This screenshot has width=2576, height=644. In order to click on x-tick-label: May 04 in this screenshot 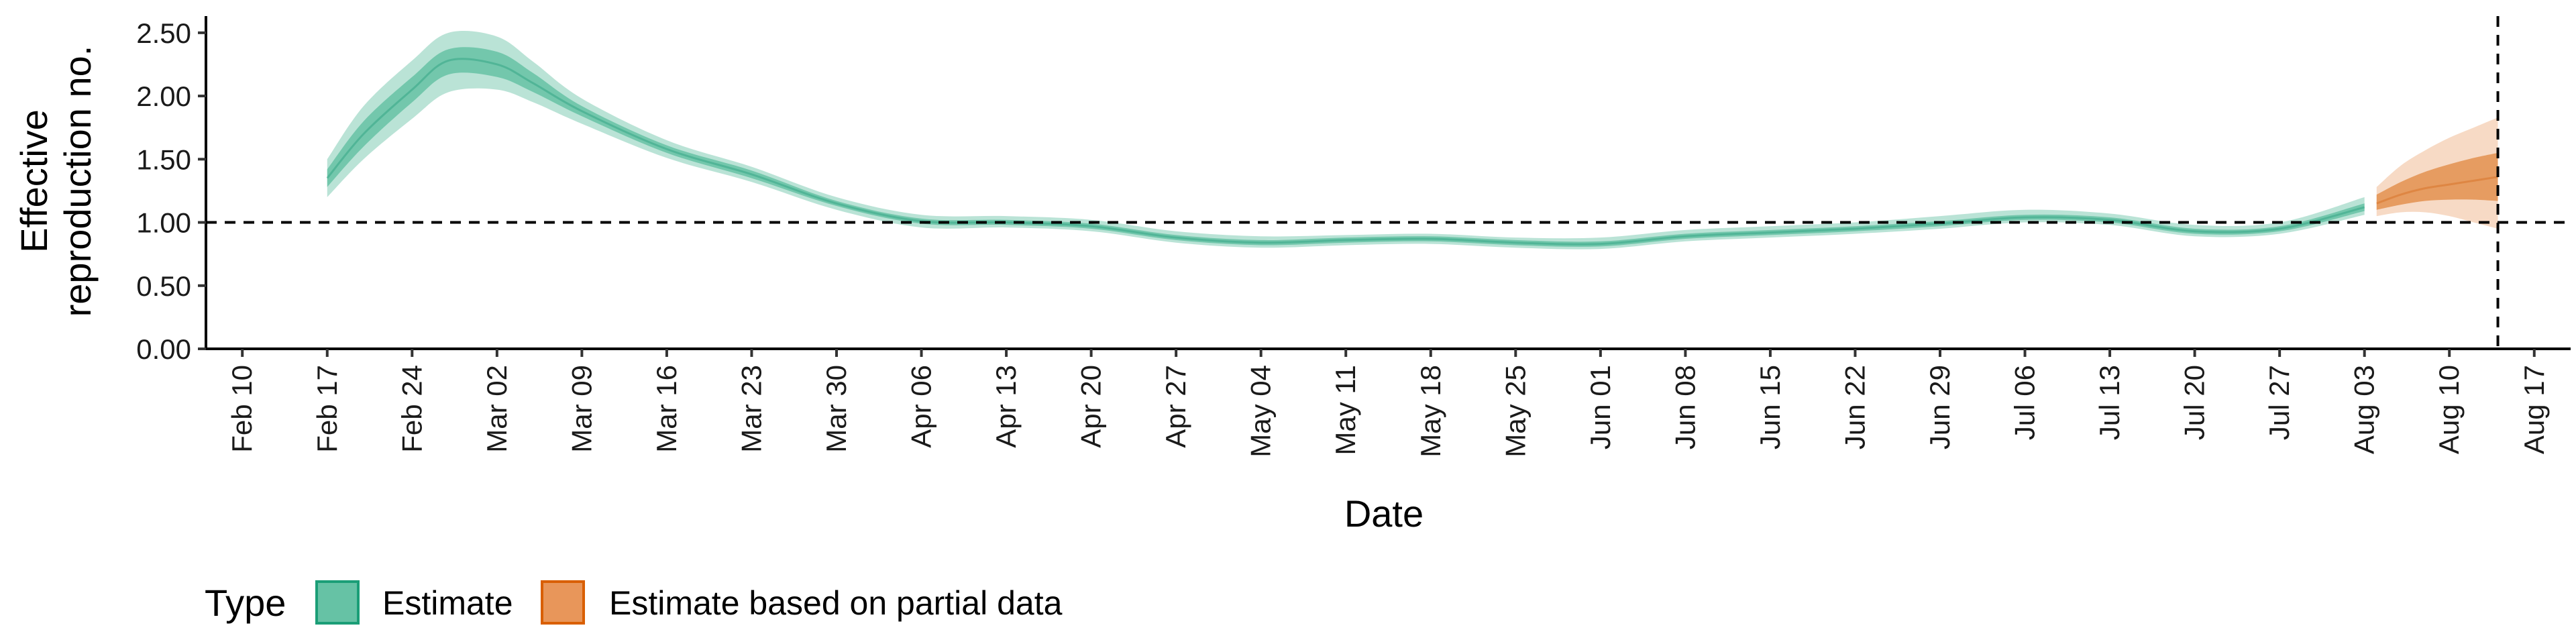, I will do `click(1261, 411)`.